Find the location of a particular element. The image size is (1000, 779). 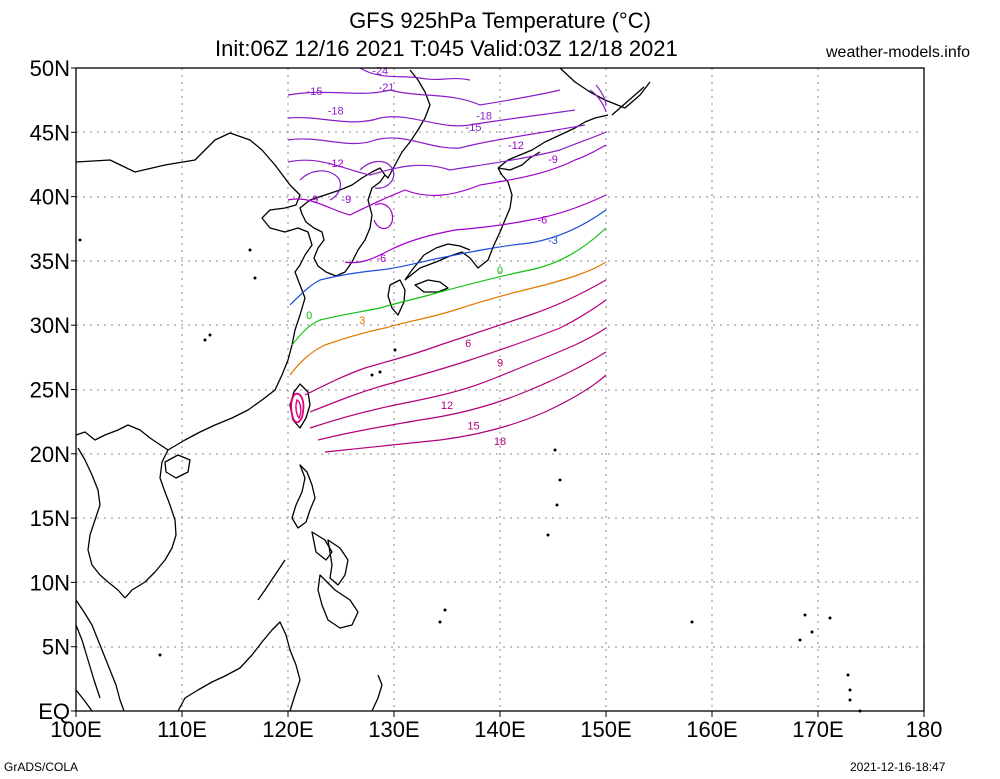

contour-label: 6 is located at coordinates (468, 344).